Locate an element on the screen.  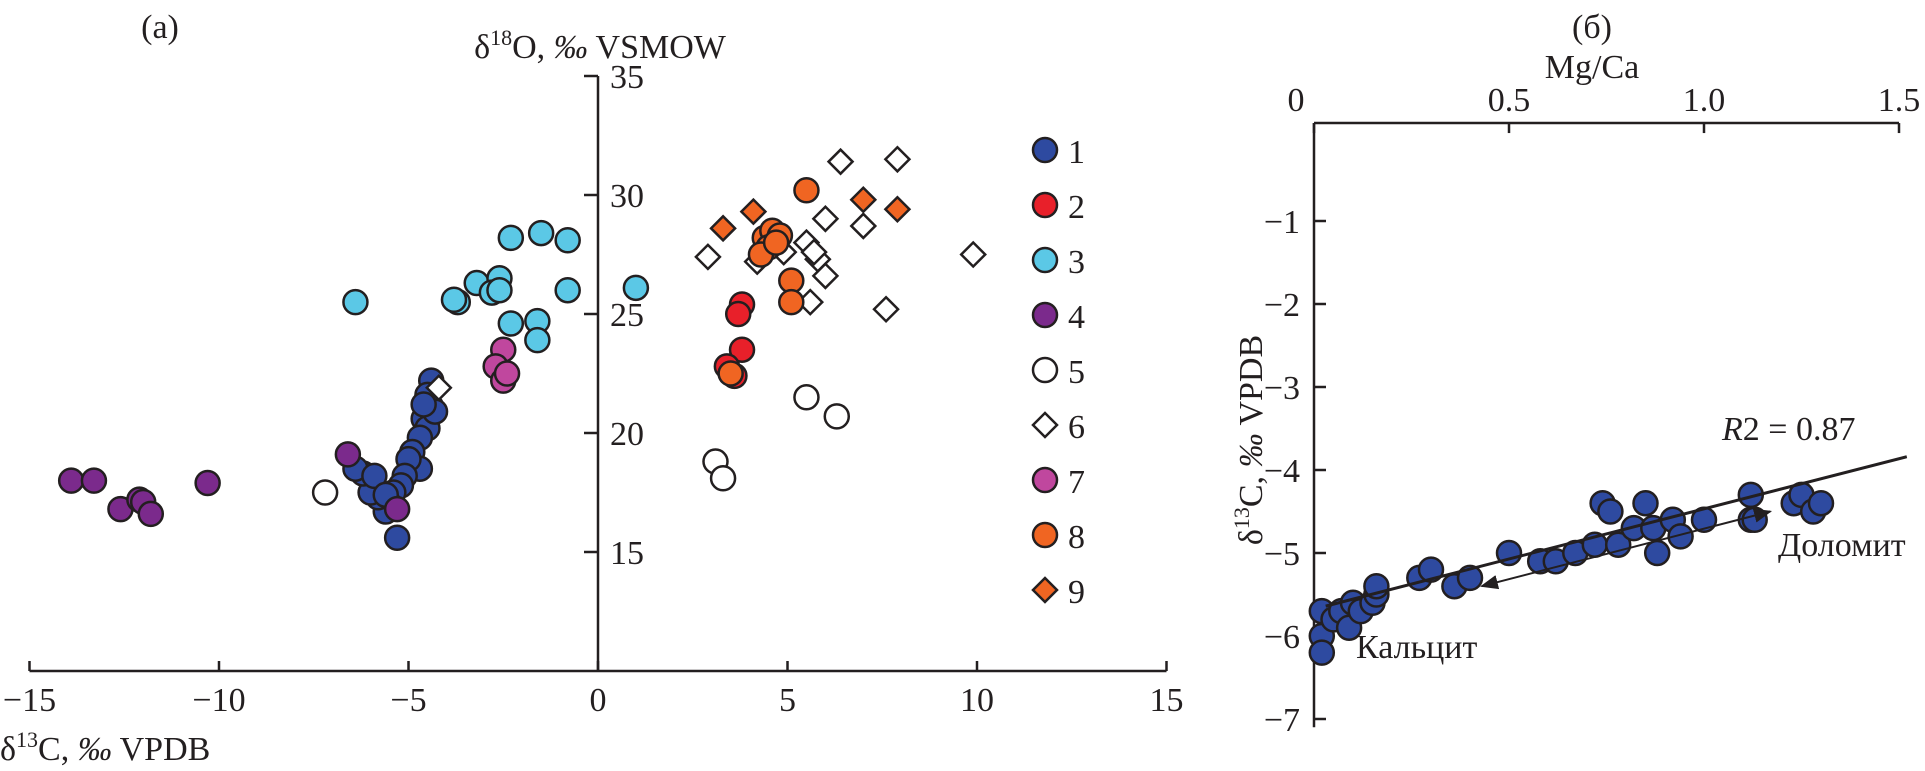
panel-a-y-tick-label: 20 is located at coordinates (627, 434).